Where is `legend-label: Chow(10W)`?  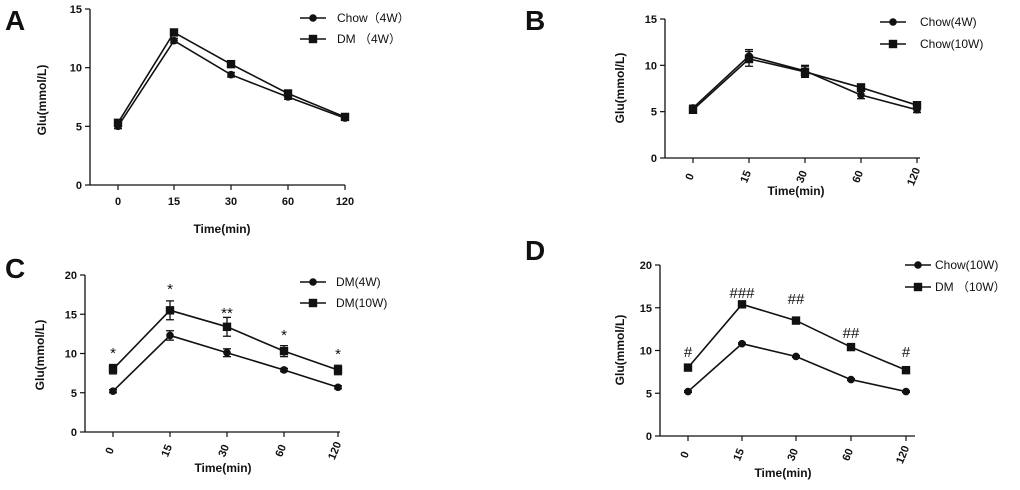 legend-label: Chow(10W) is located at coordinates (966, 265).